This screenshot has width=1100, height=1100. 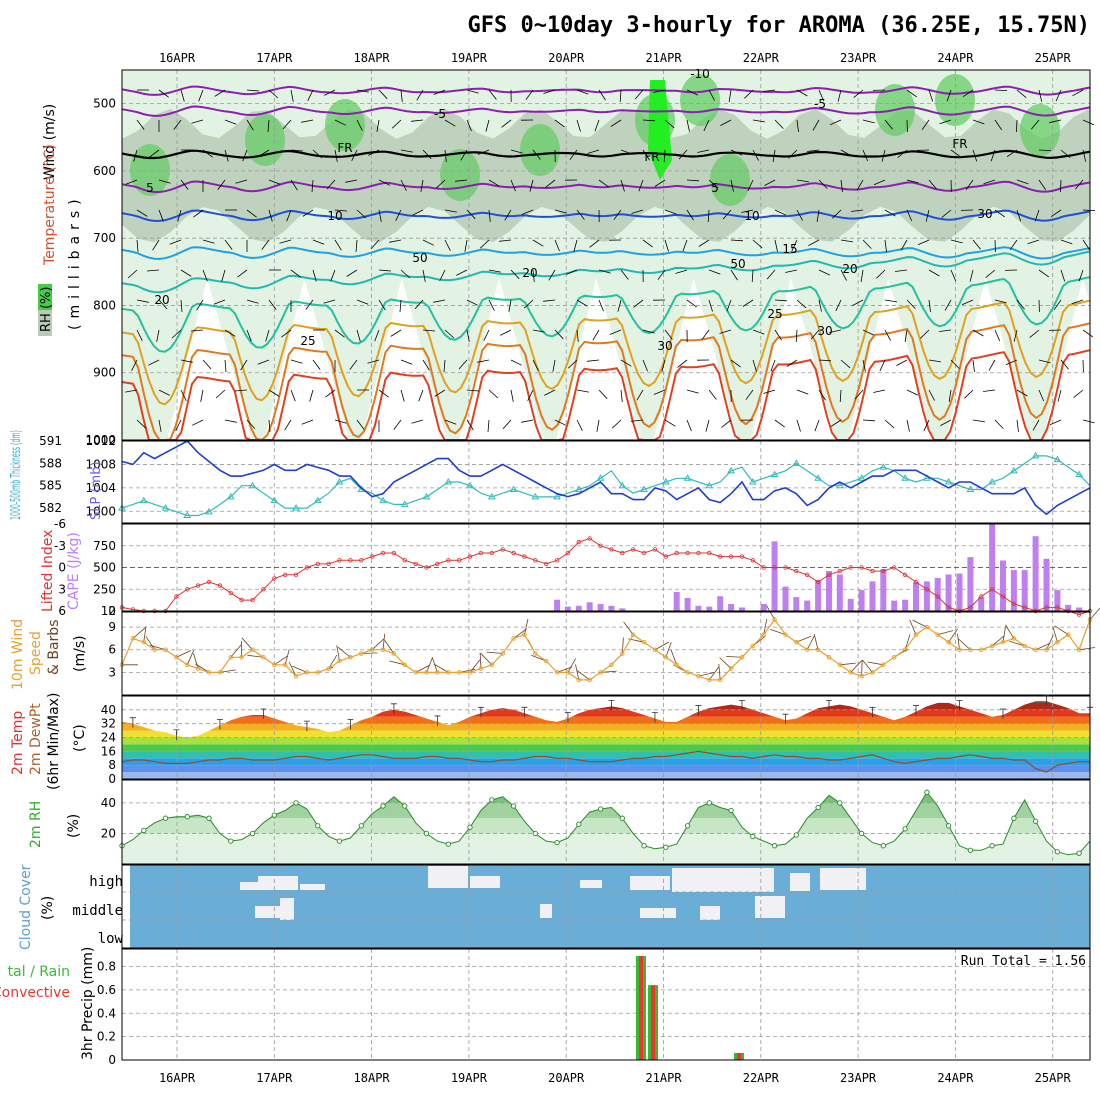 I want to click on slp-line, so click(x=606, y=478).